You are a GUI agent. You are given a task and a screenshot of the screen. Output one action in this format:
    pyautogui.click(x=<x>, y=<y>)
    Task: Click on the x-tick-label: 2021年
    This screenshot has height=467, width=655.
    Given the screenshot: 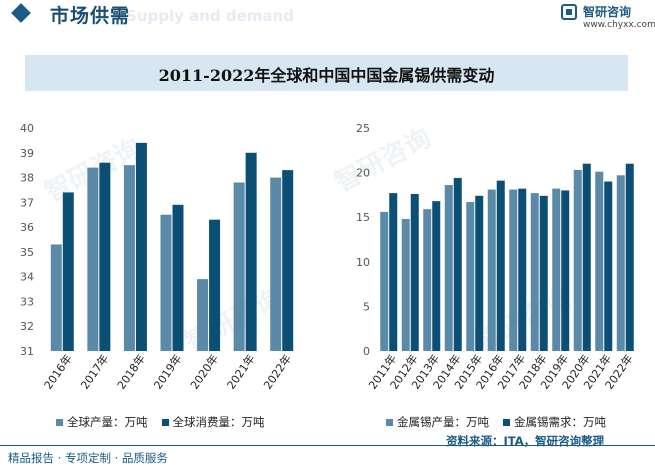 What is the action you would take?
    pyautogui.click(x=241, y=372)
    